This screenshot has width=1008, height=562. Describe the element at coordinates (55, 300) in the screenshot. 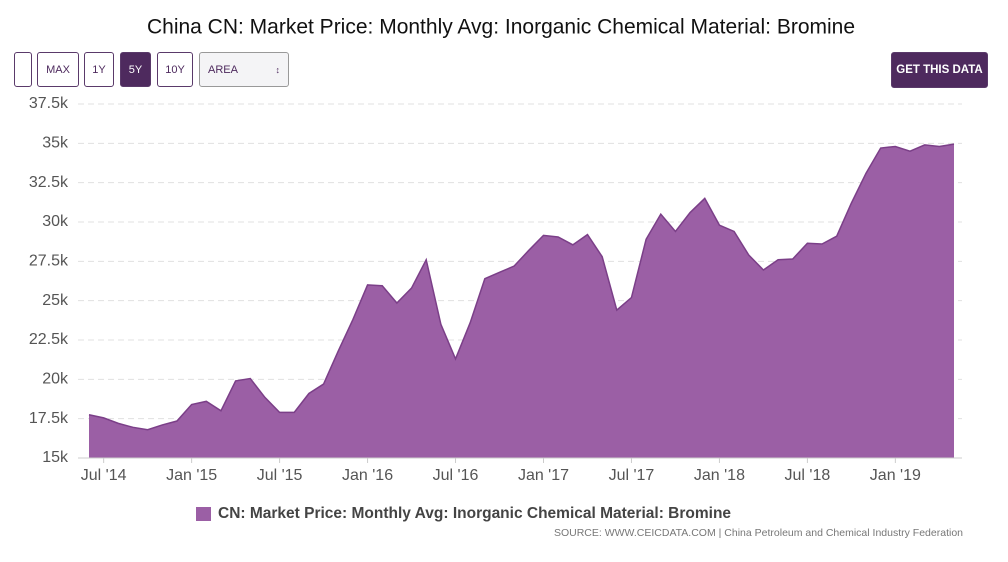

I see `y-tick-label: 25k` at that location.